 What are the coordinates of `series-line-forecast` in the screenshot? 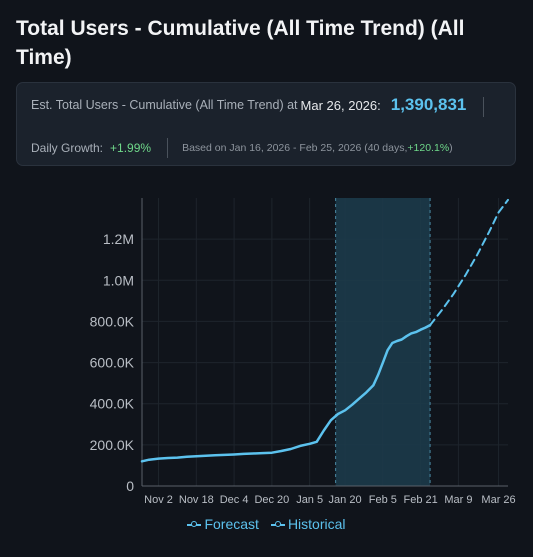 It's located at (469, 262).